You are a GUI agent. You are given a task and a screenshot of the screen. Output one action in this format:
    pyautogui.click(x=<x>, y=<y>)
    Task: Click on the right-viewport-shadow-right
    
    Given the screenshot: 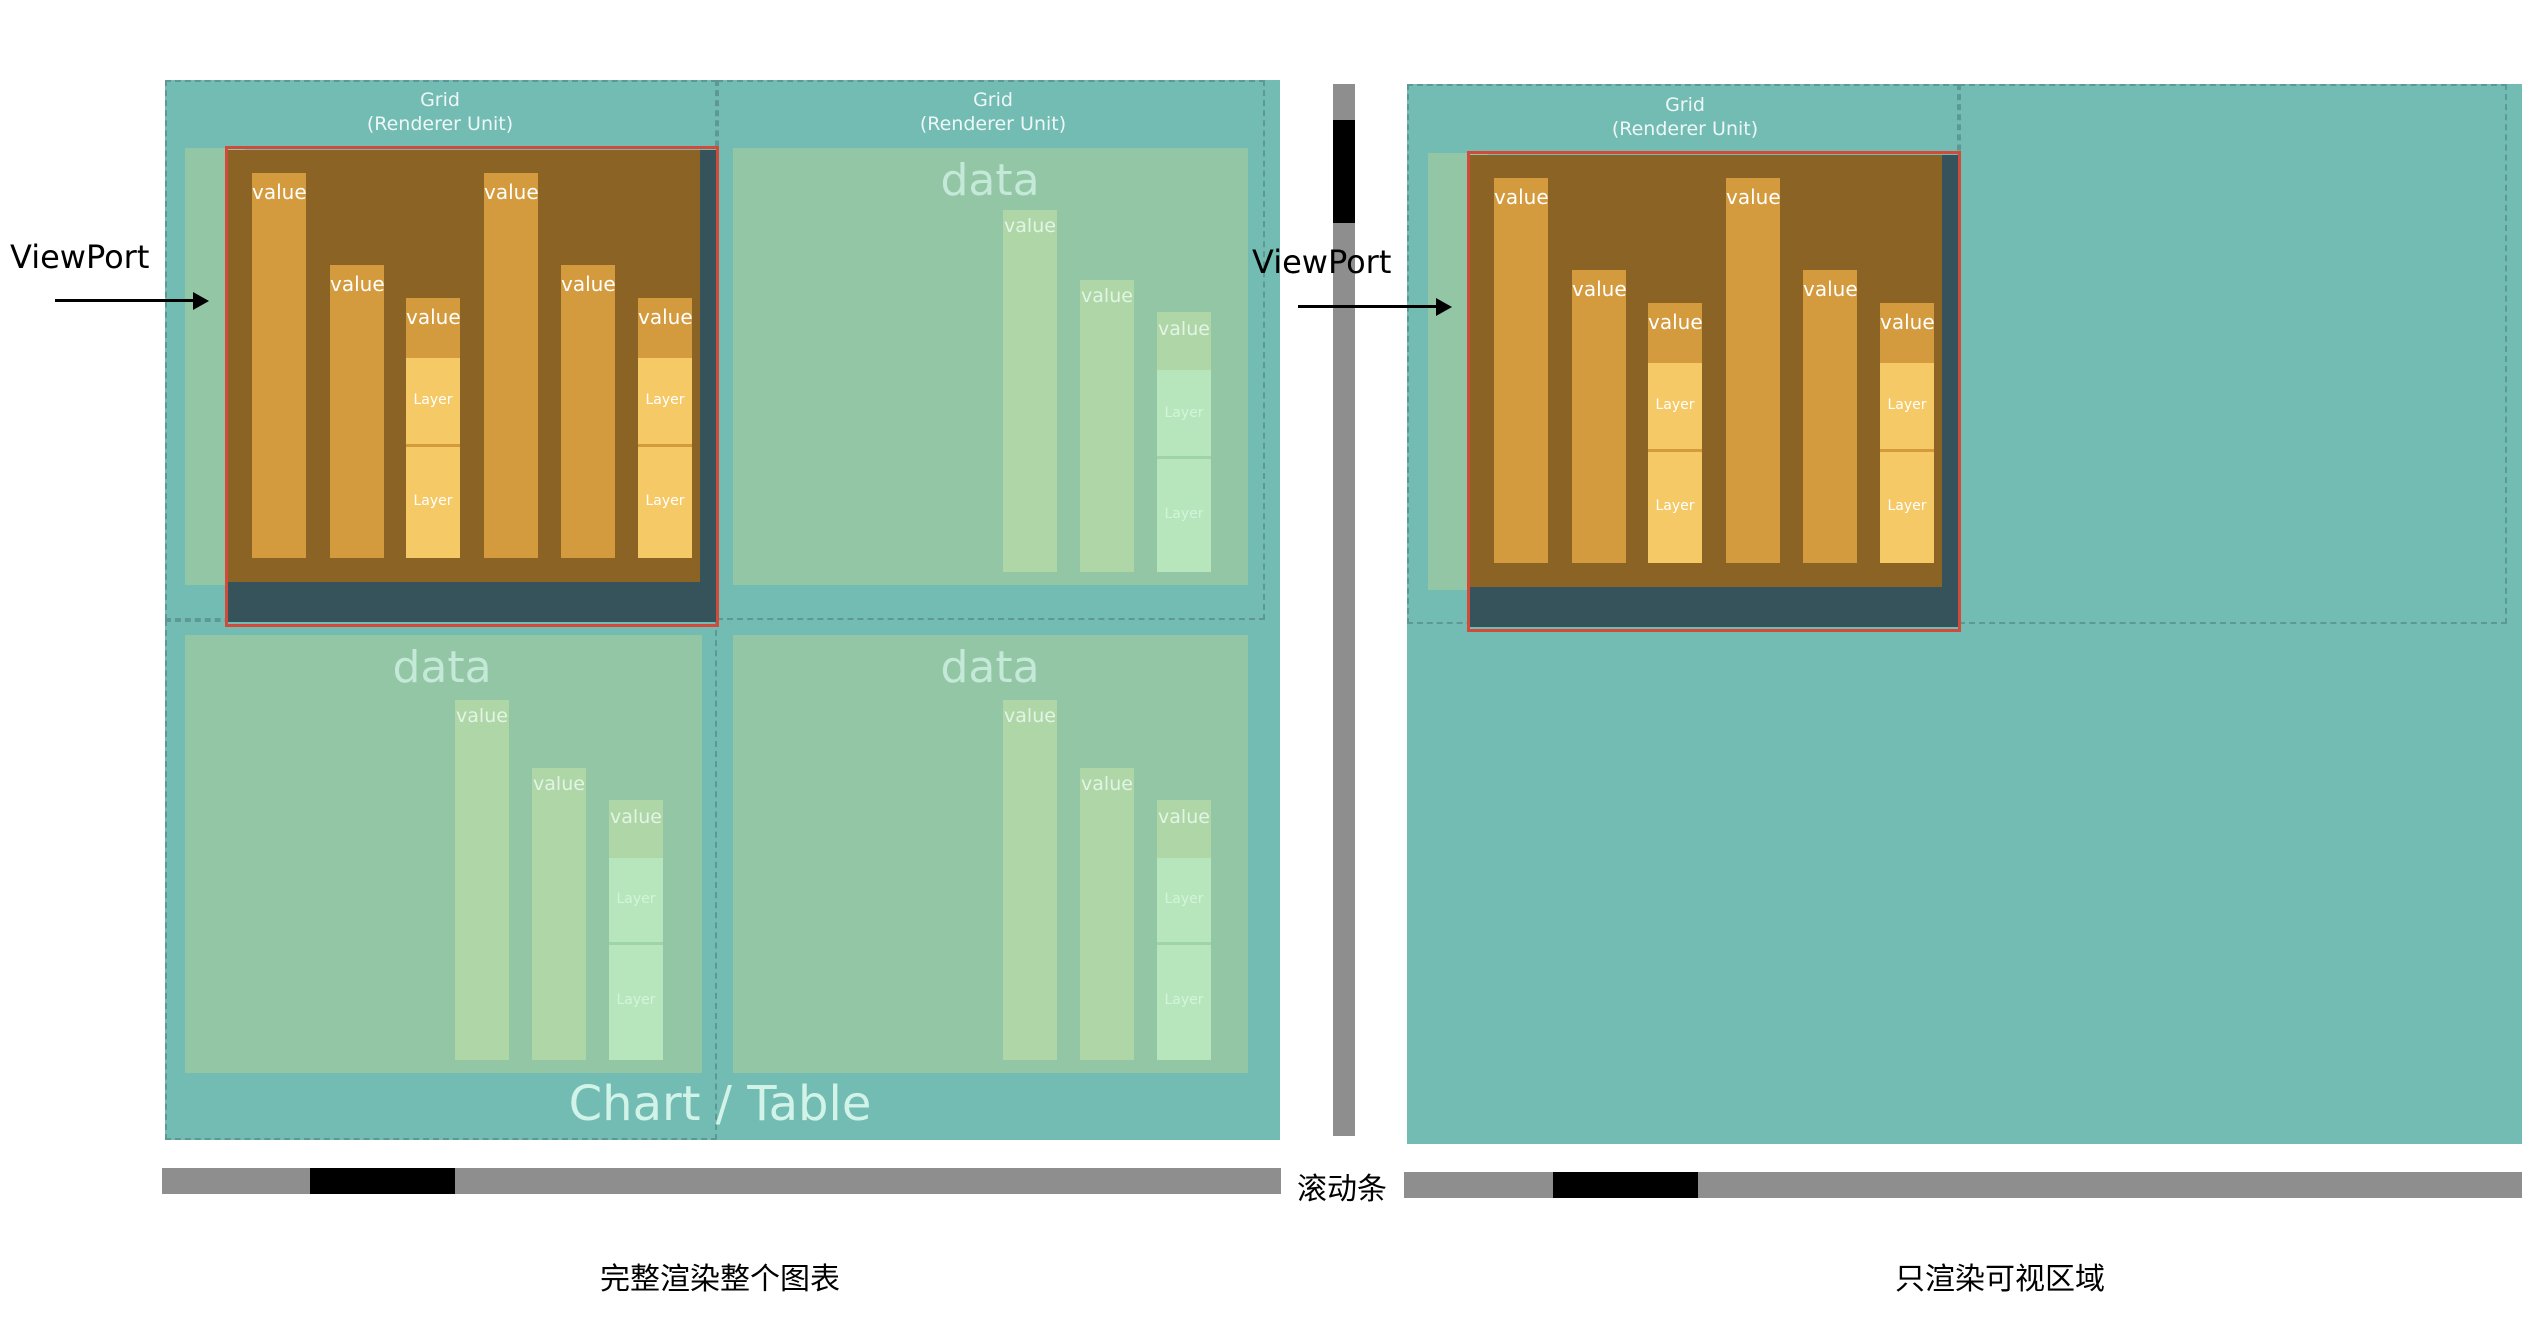 What is the action you would take?
    pyautogui.click(x=1950, y=390)
    